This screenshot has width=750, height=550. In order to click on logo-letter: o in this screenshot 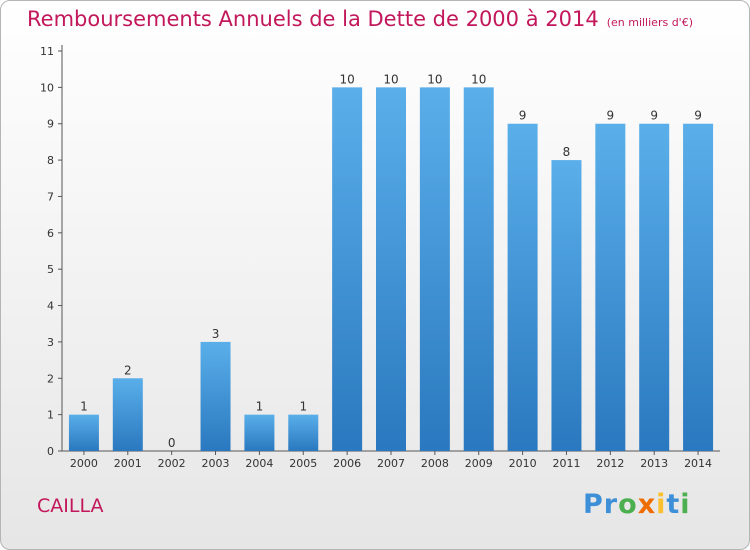, I will do `click(628, 504)`.